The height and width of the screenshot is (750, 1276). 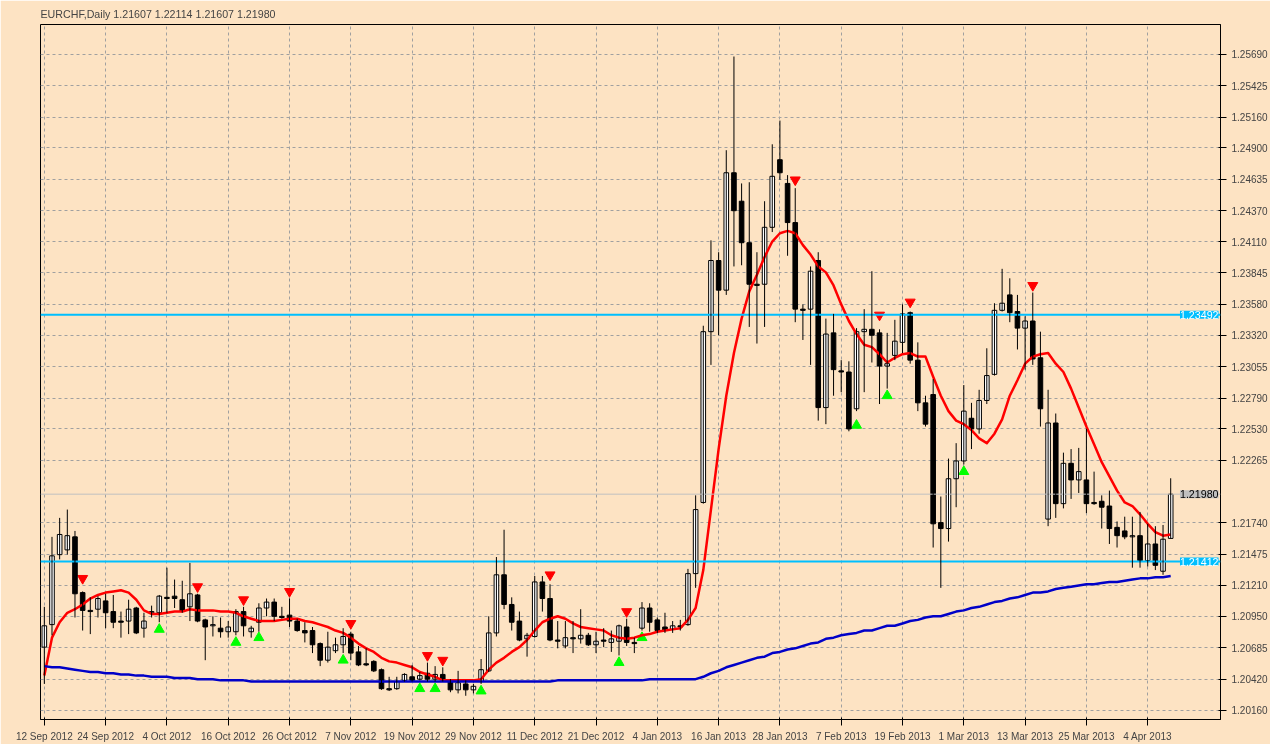 I want to click on y-tick-label: 1.21475, so click(x=1250, y=555).